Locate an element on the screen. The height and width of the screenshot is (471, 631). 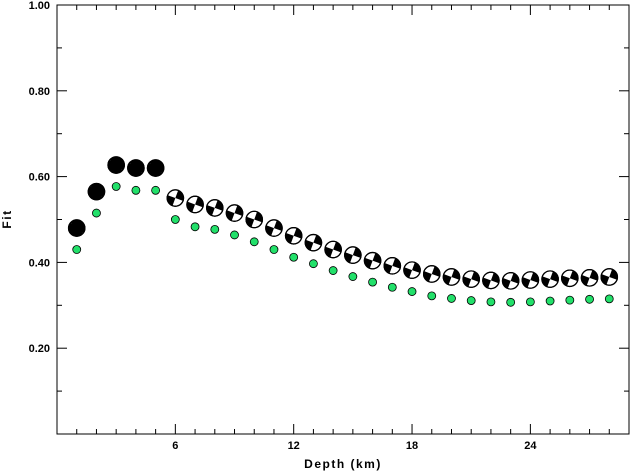
x-axis-label: Depth (km) is located at coordinates (343, 464).